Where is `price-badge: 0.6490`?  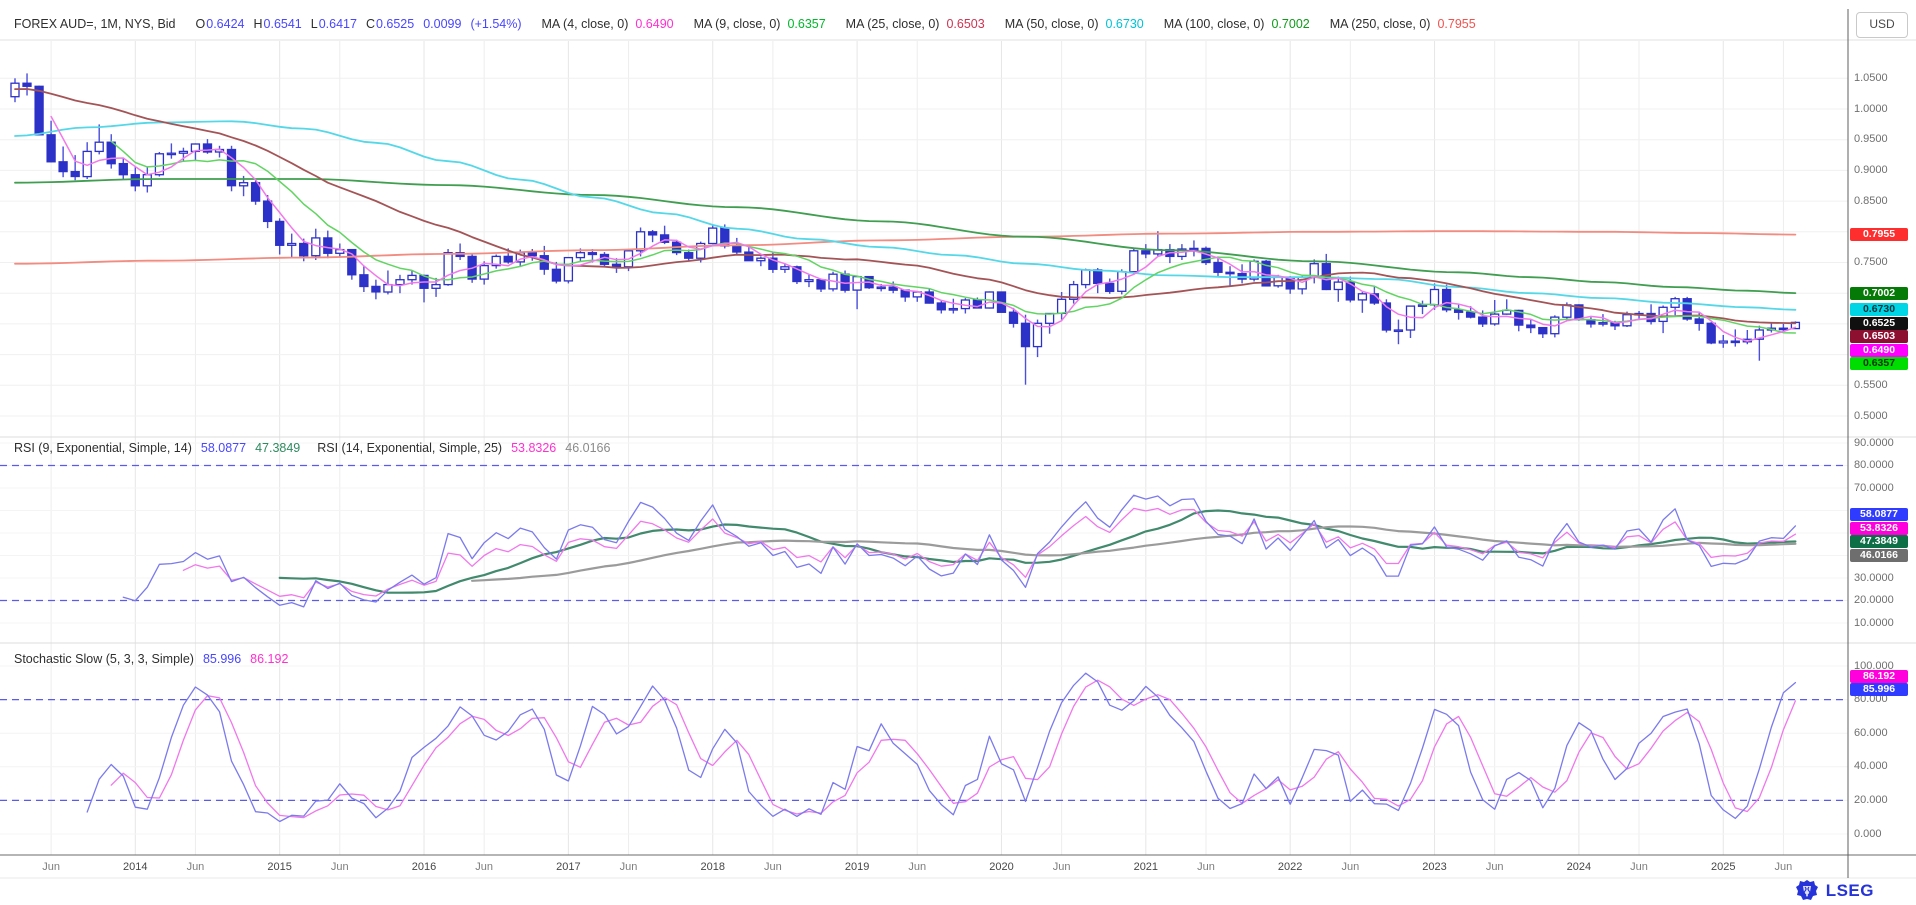
price-badge: 0.6490 is located at coordinates (1879, 350).